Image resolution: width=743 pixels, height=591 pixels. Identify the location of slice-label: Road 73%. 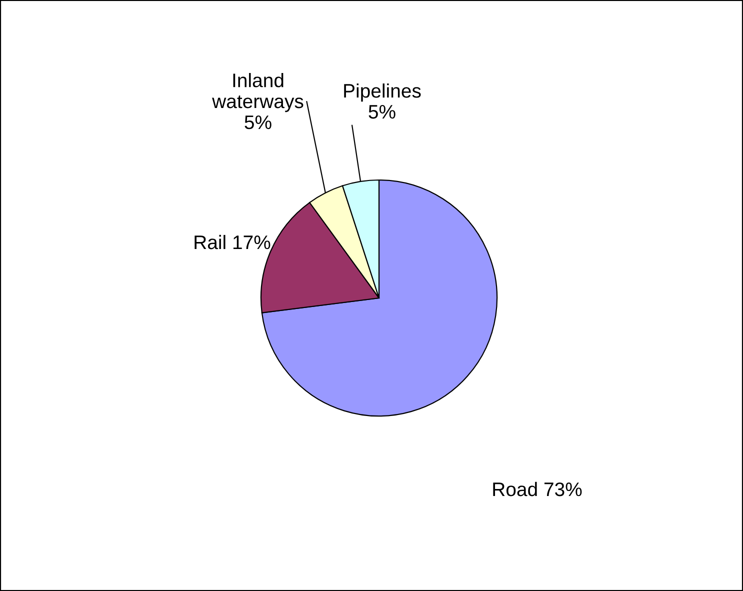
(537, 489).